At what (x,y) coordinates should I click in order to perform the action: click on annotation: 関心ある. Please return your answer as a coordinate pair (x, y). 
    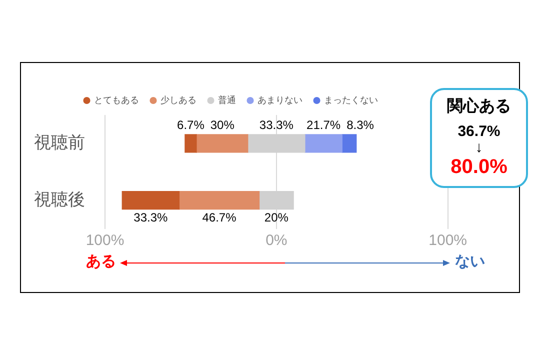
    Looking at the image, I should click on (479, 106).